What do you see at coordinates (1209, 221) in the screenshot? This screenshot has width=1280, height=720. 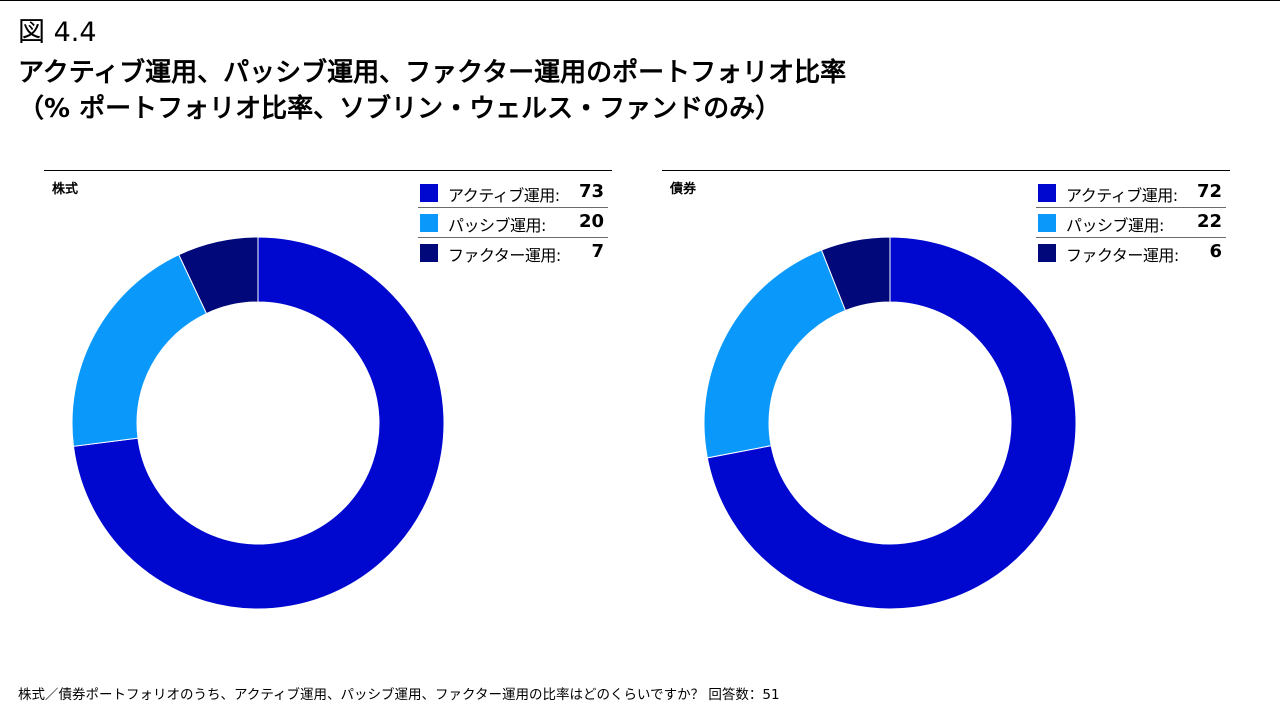 I see `legend-value: 22` at bounding box center [1209, 221].